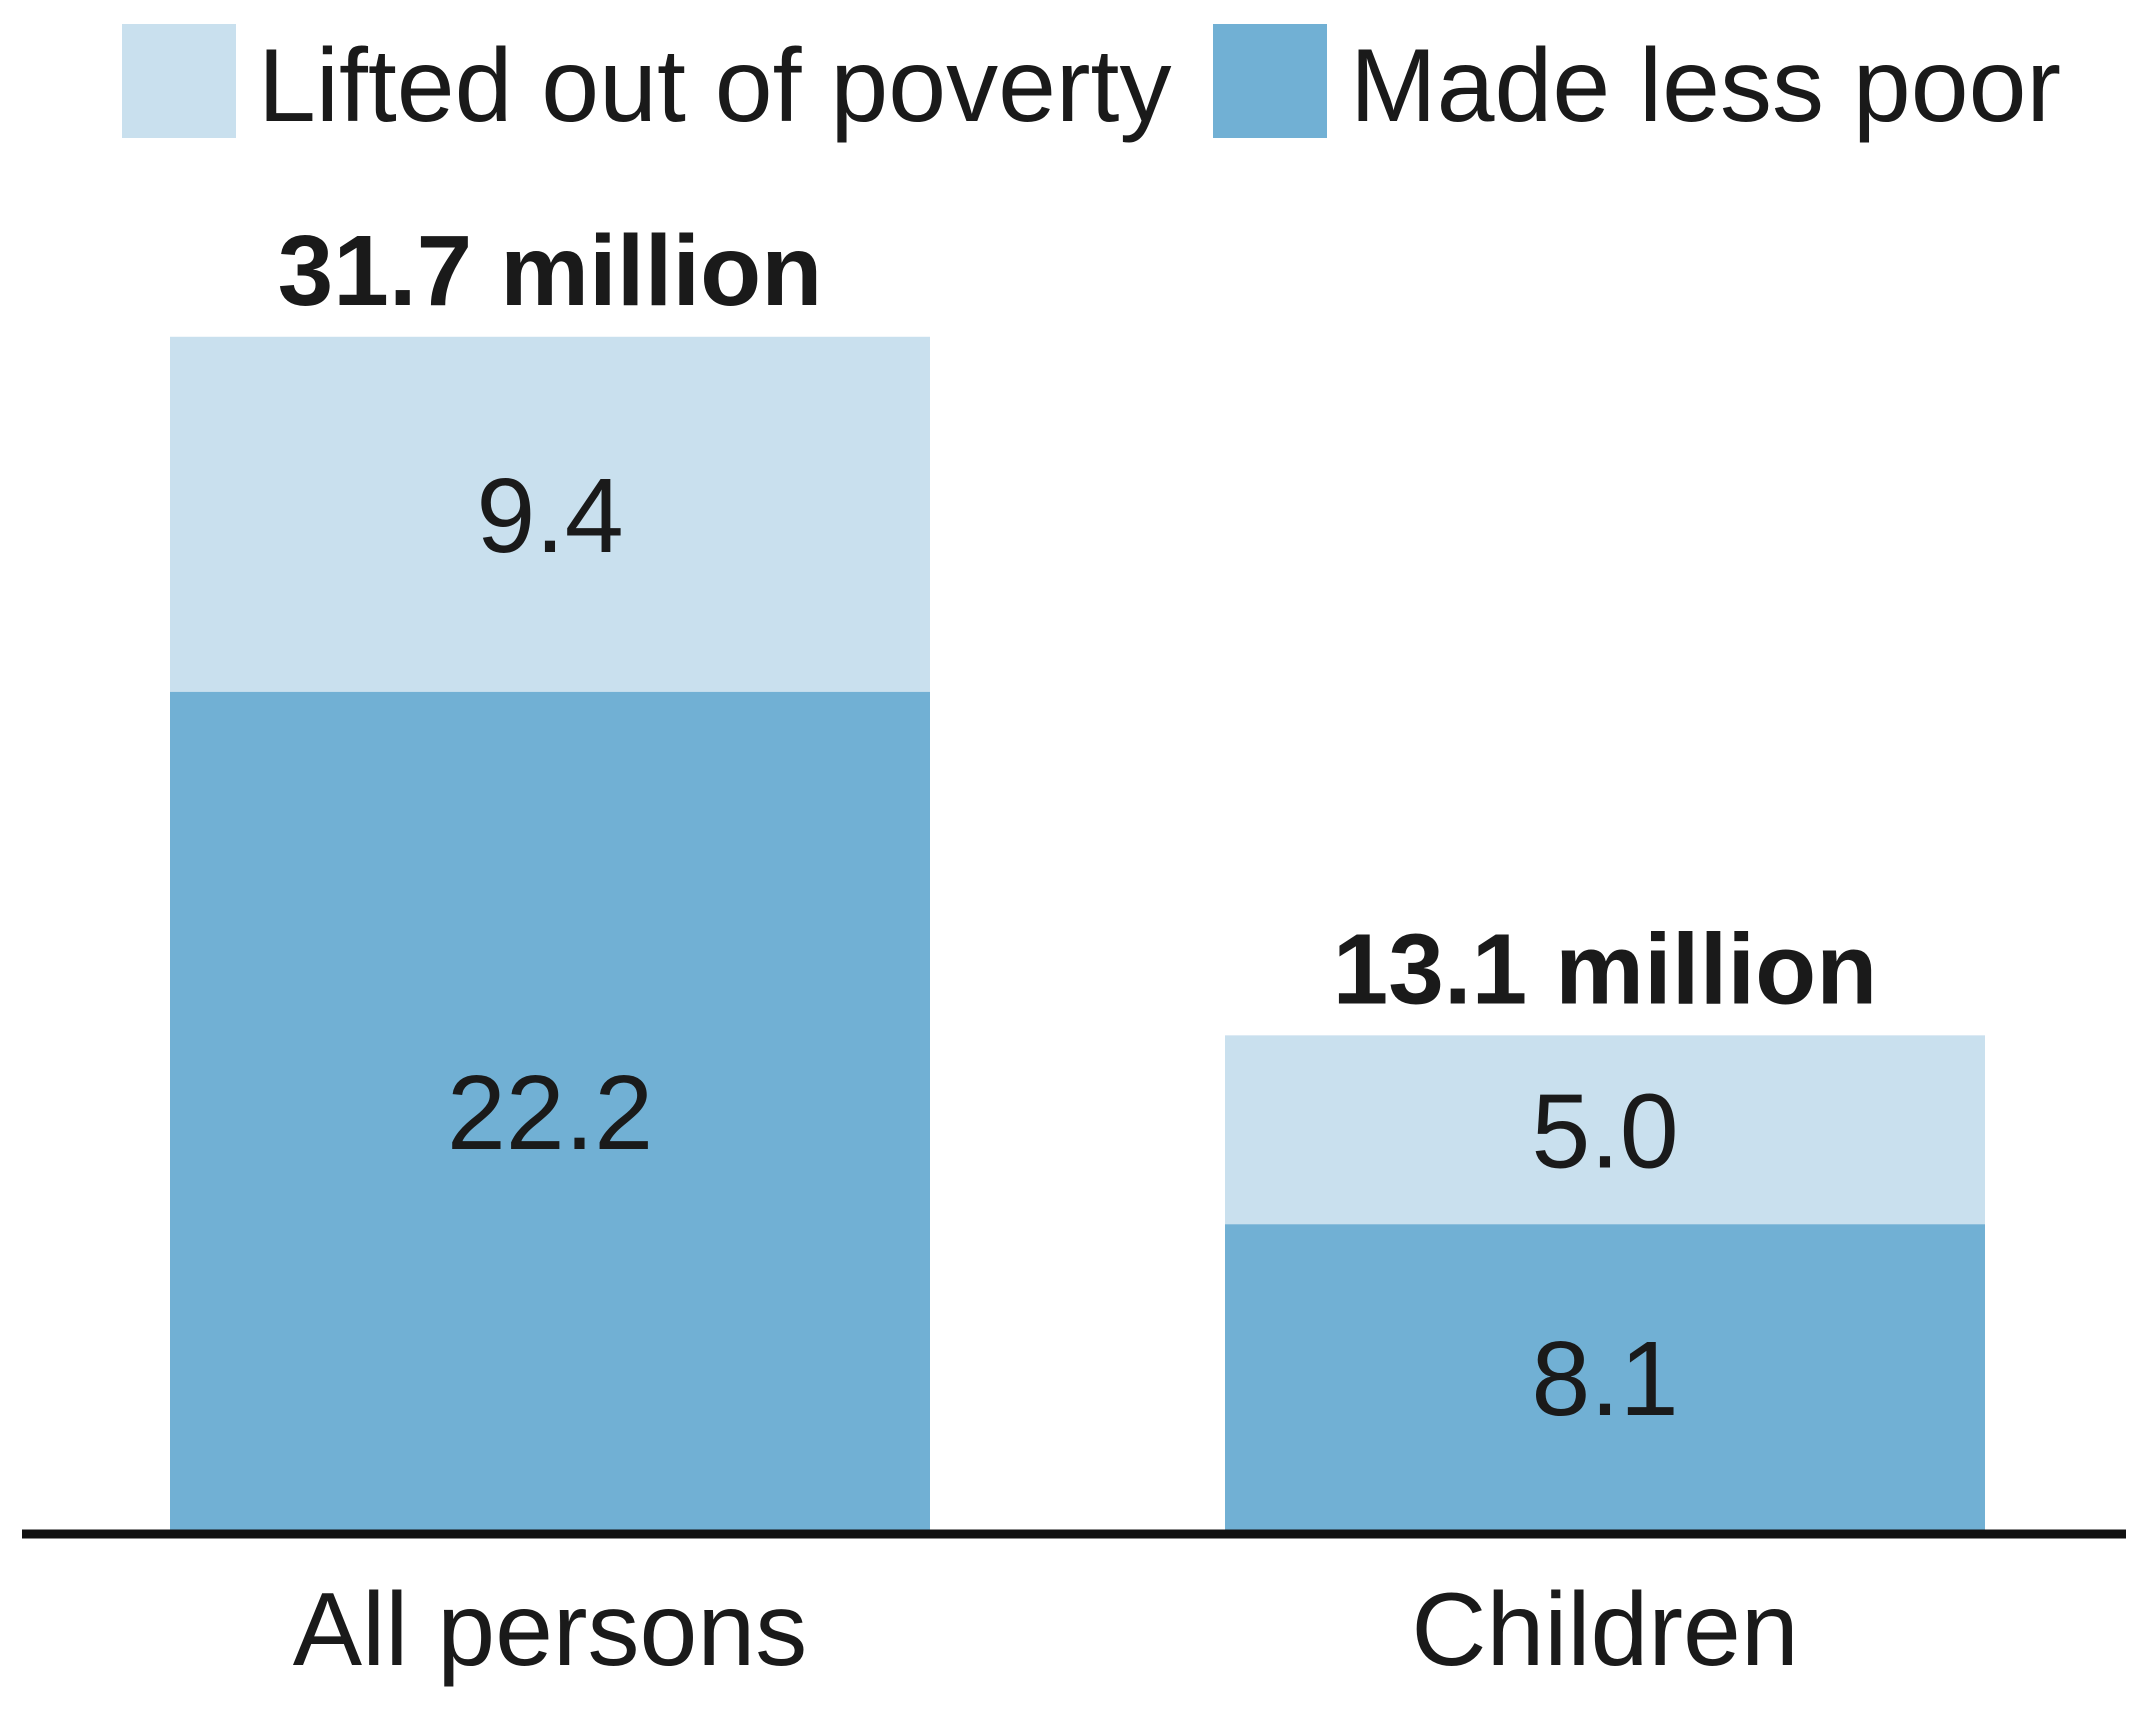 Image resolution: width=2146 pixels, height=1709 pixels. Describe the element at coordinates (1605, 969) in the screenshot. I see `total-label-children: 13.1 million` at that location.